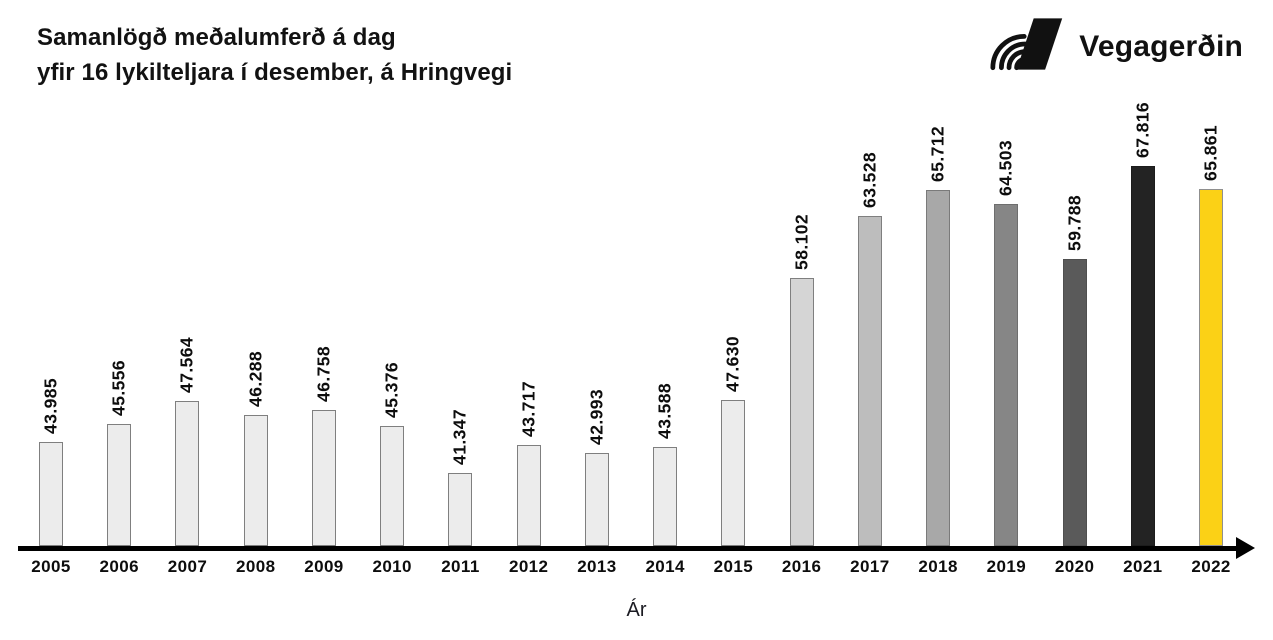 The image size is (1273, 640). I want to click on bar-2016, so click(801, 412).